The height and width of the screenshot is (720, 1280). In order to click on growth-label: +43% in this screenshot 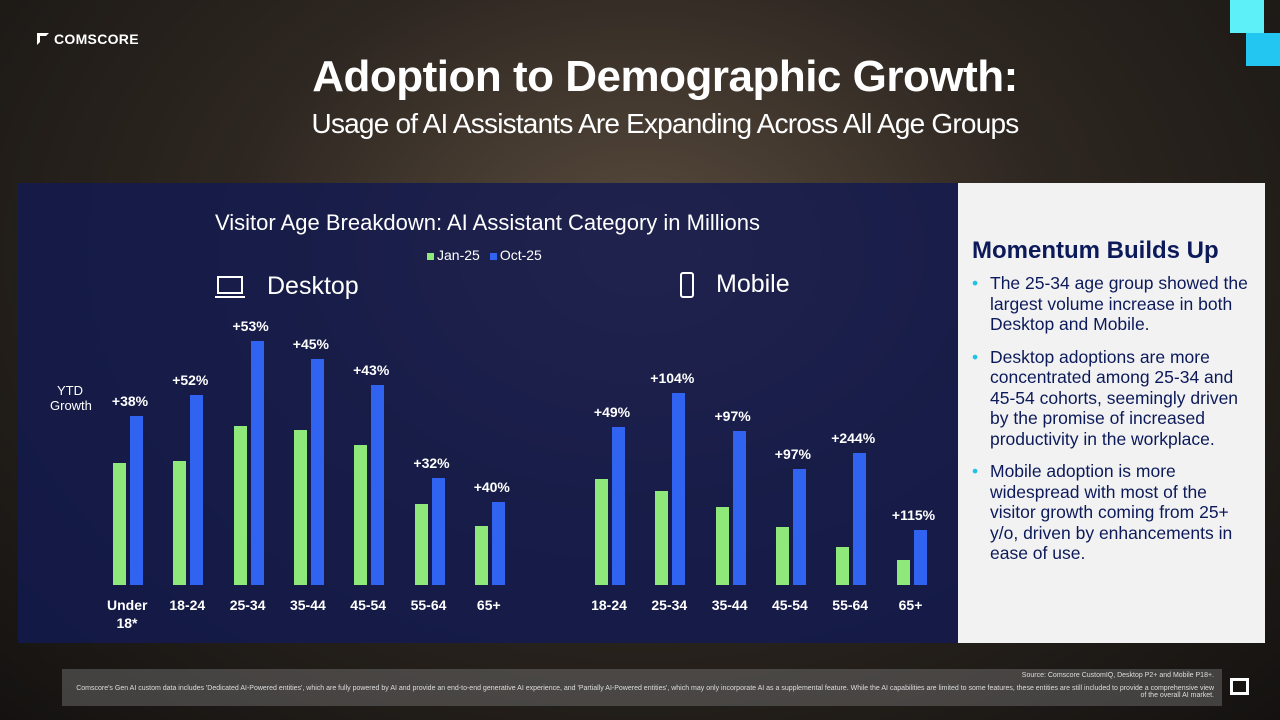, I will do `click(371, 370)`.